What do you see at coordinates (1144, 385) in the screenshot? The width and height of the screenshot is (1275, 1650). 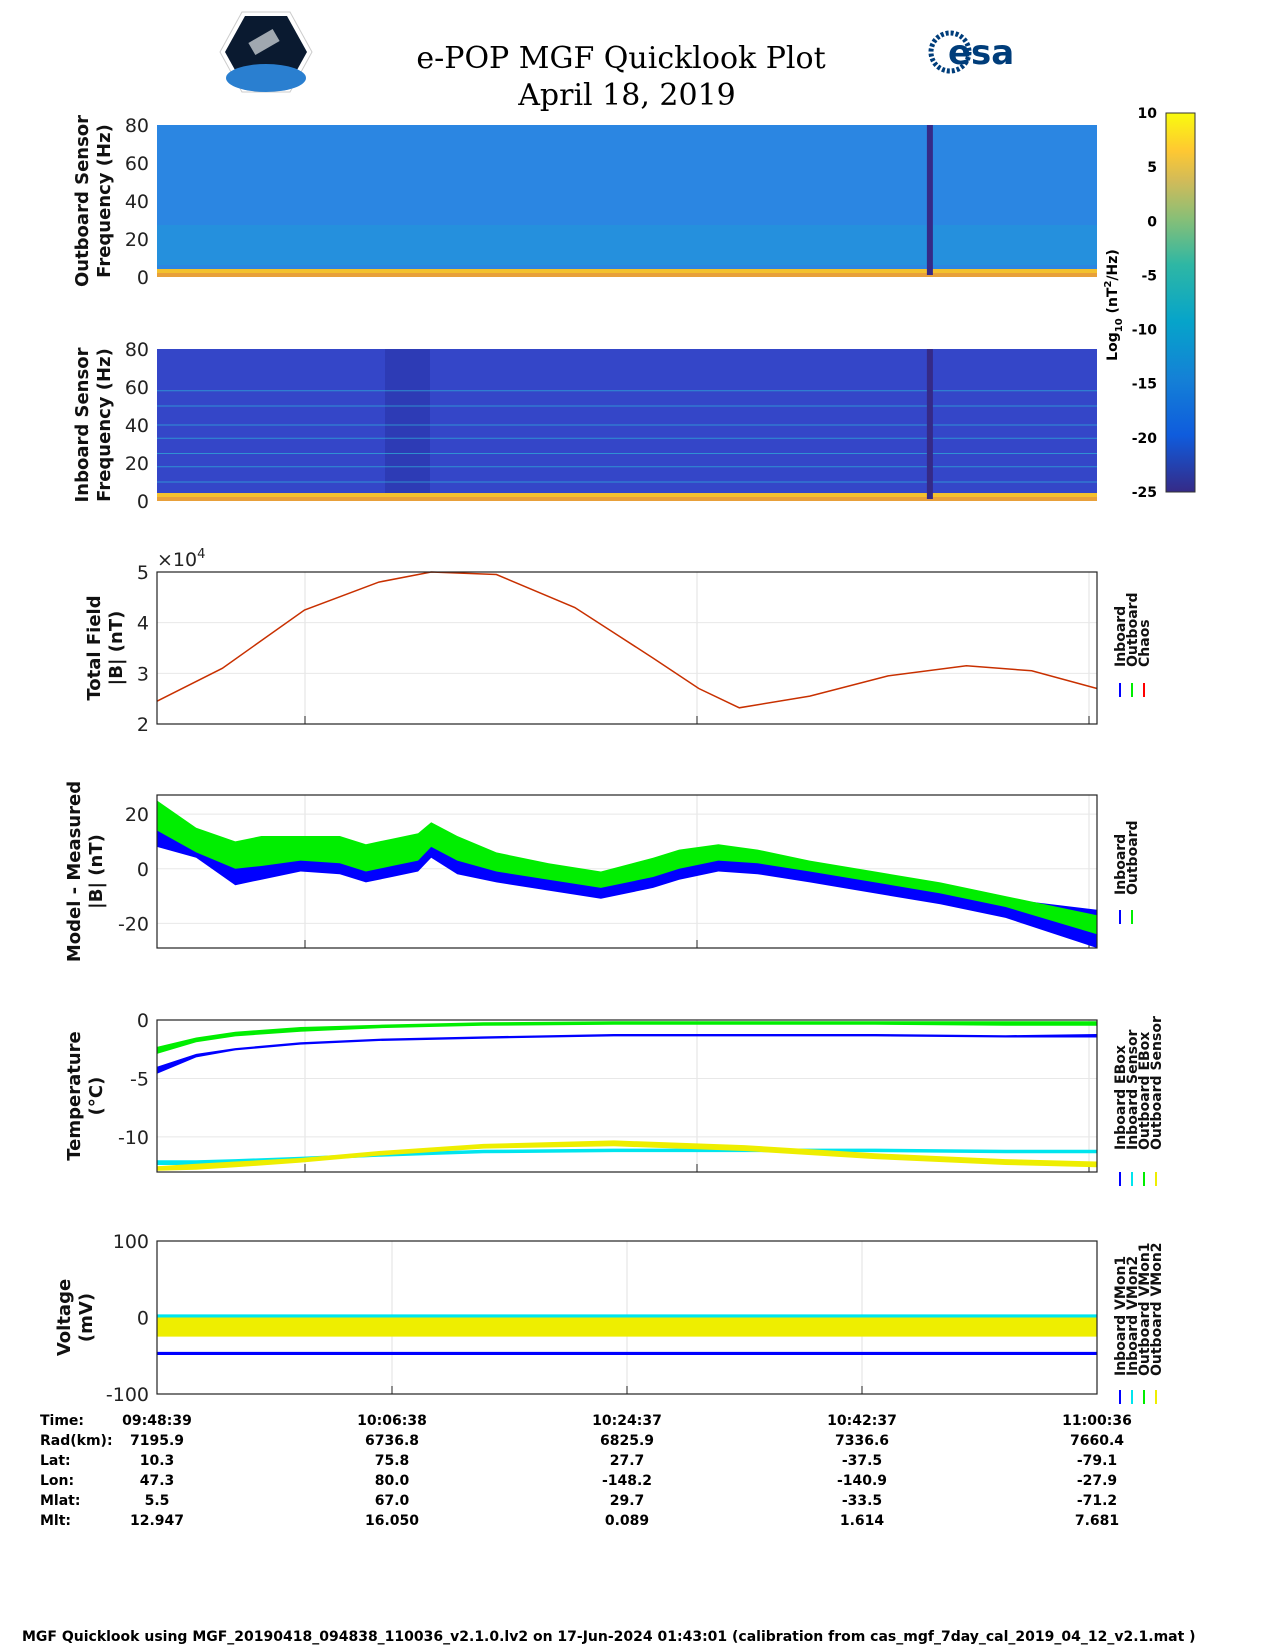 I see `colorbar-tick: -15` at bounding box center [1144, 385].